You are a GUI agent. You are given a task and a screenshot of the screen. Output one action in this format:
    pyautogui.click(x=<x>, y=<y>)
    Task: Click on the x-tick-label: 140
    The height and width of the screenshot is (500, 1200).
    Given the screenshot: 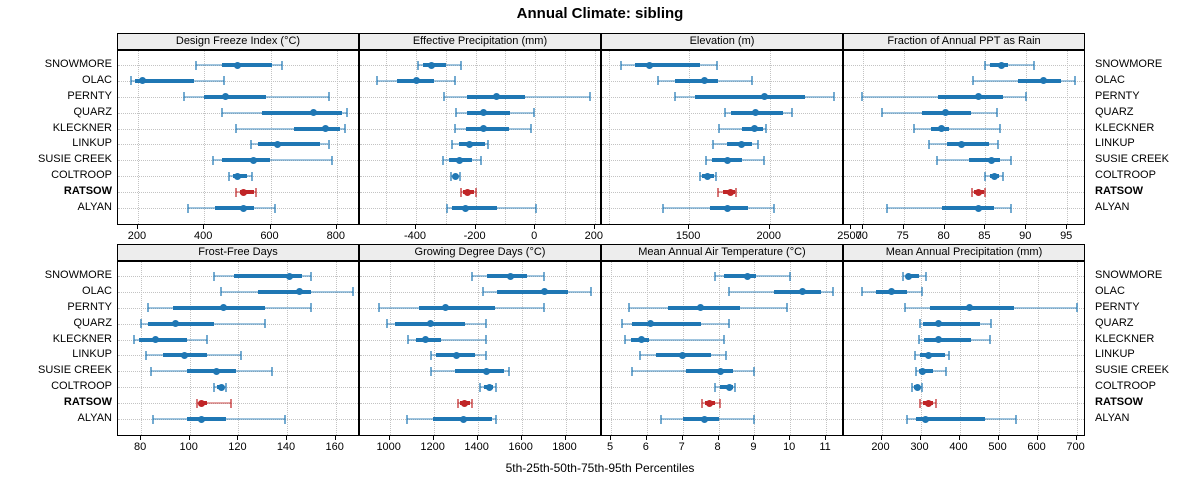 What is the action you would take?
    pyautogui.click(x=286, y=447)
    